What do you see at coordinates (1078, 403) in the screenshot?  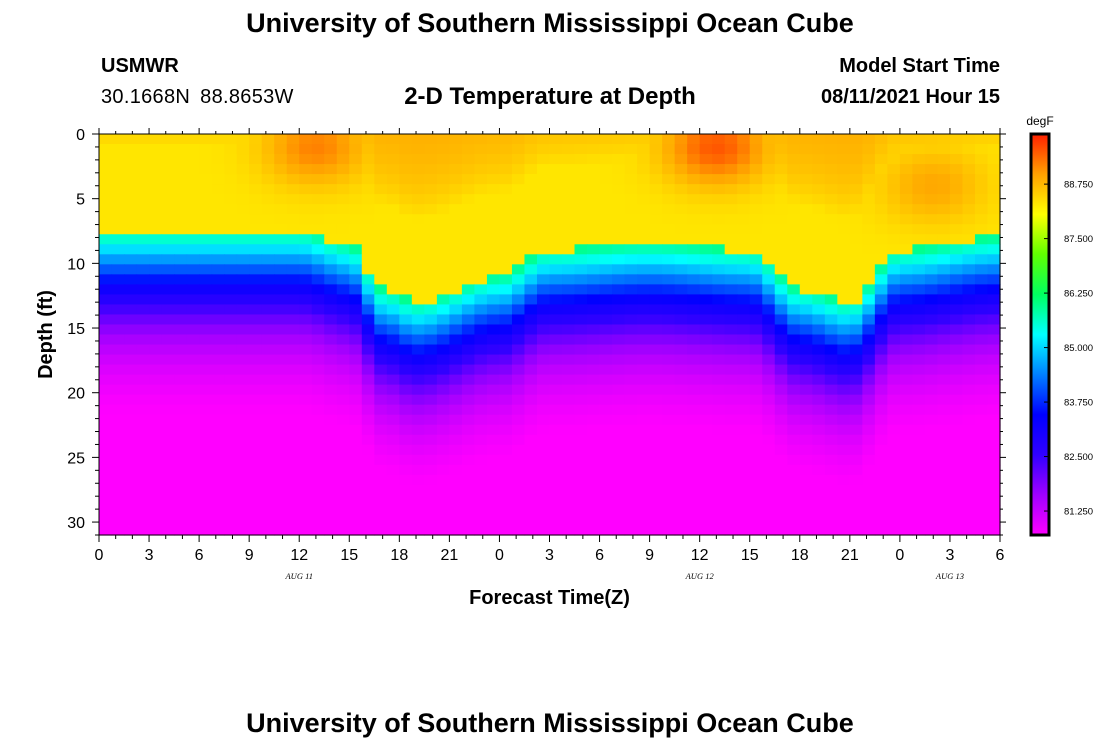 I see `colorbar-tick-label: 83.750` at bounding box center [1078, 403].